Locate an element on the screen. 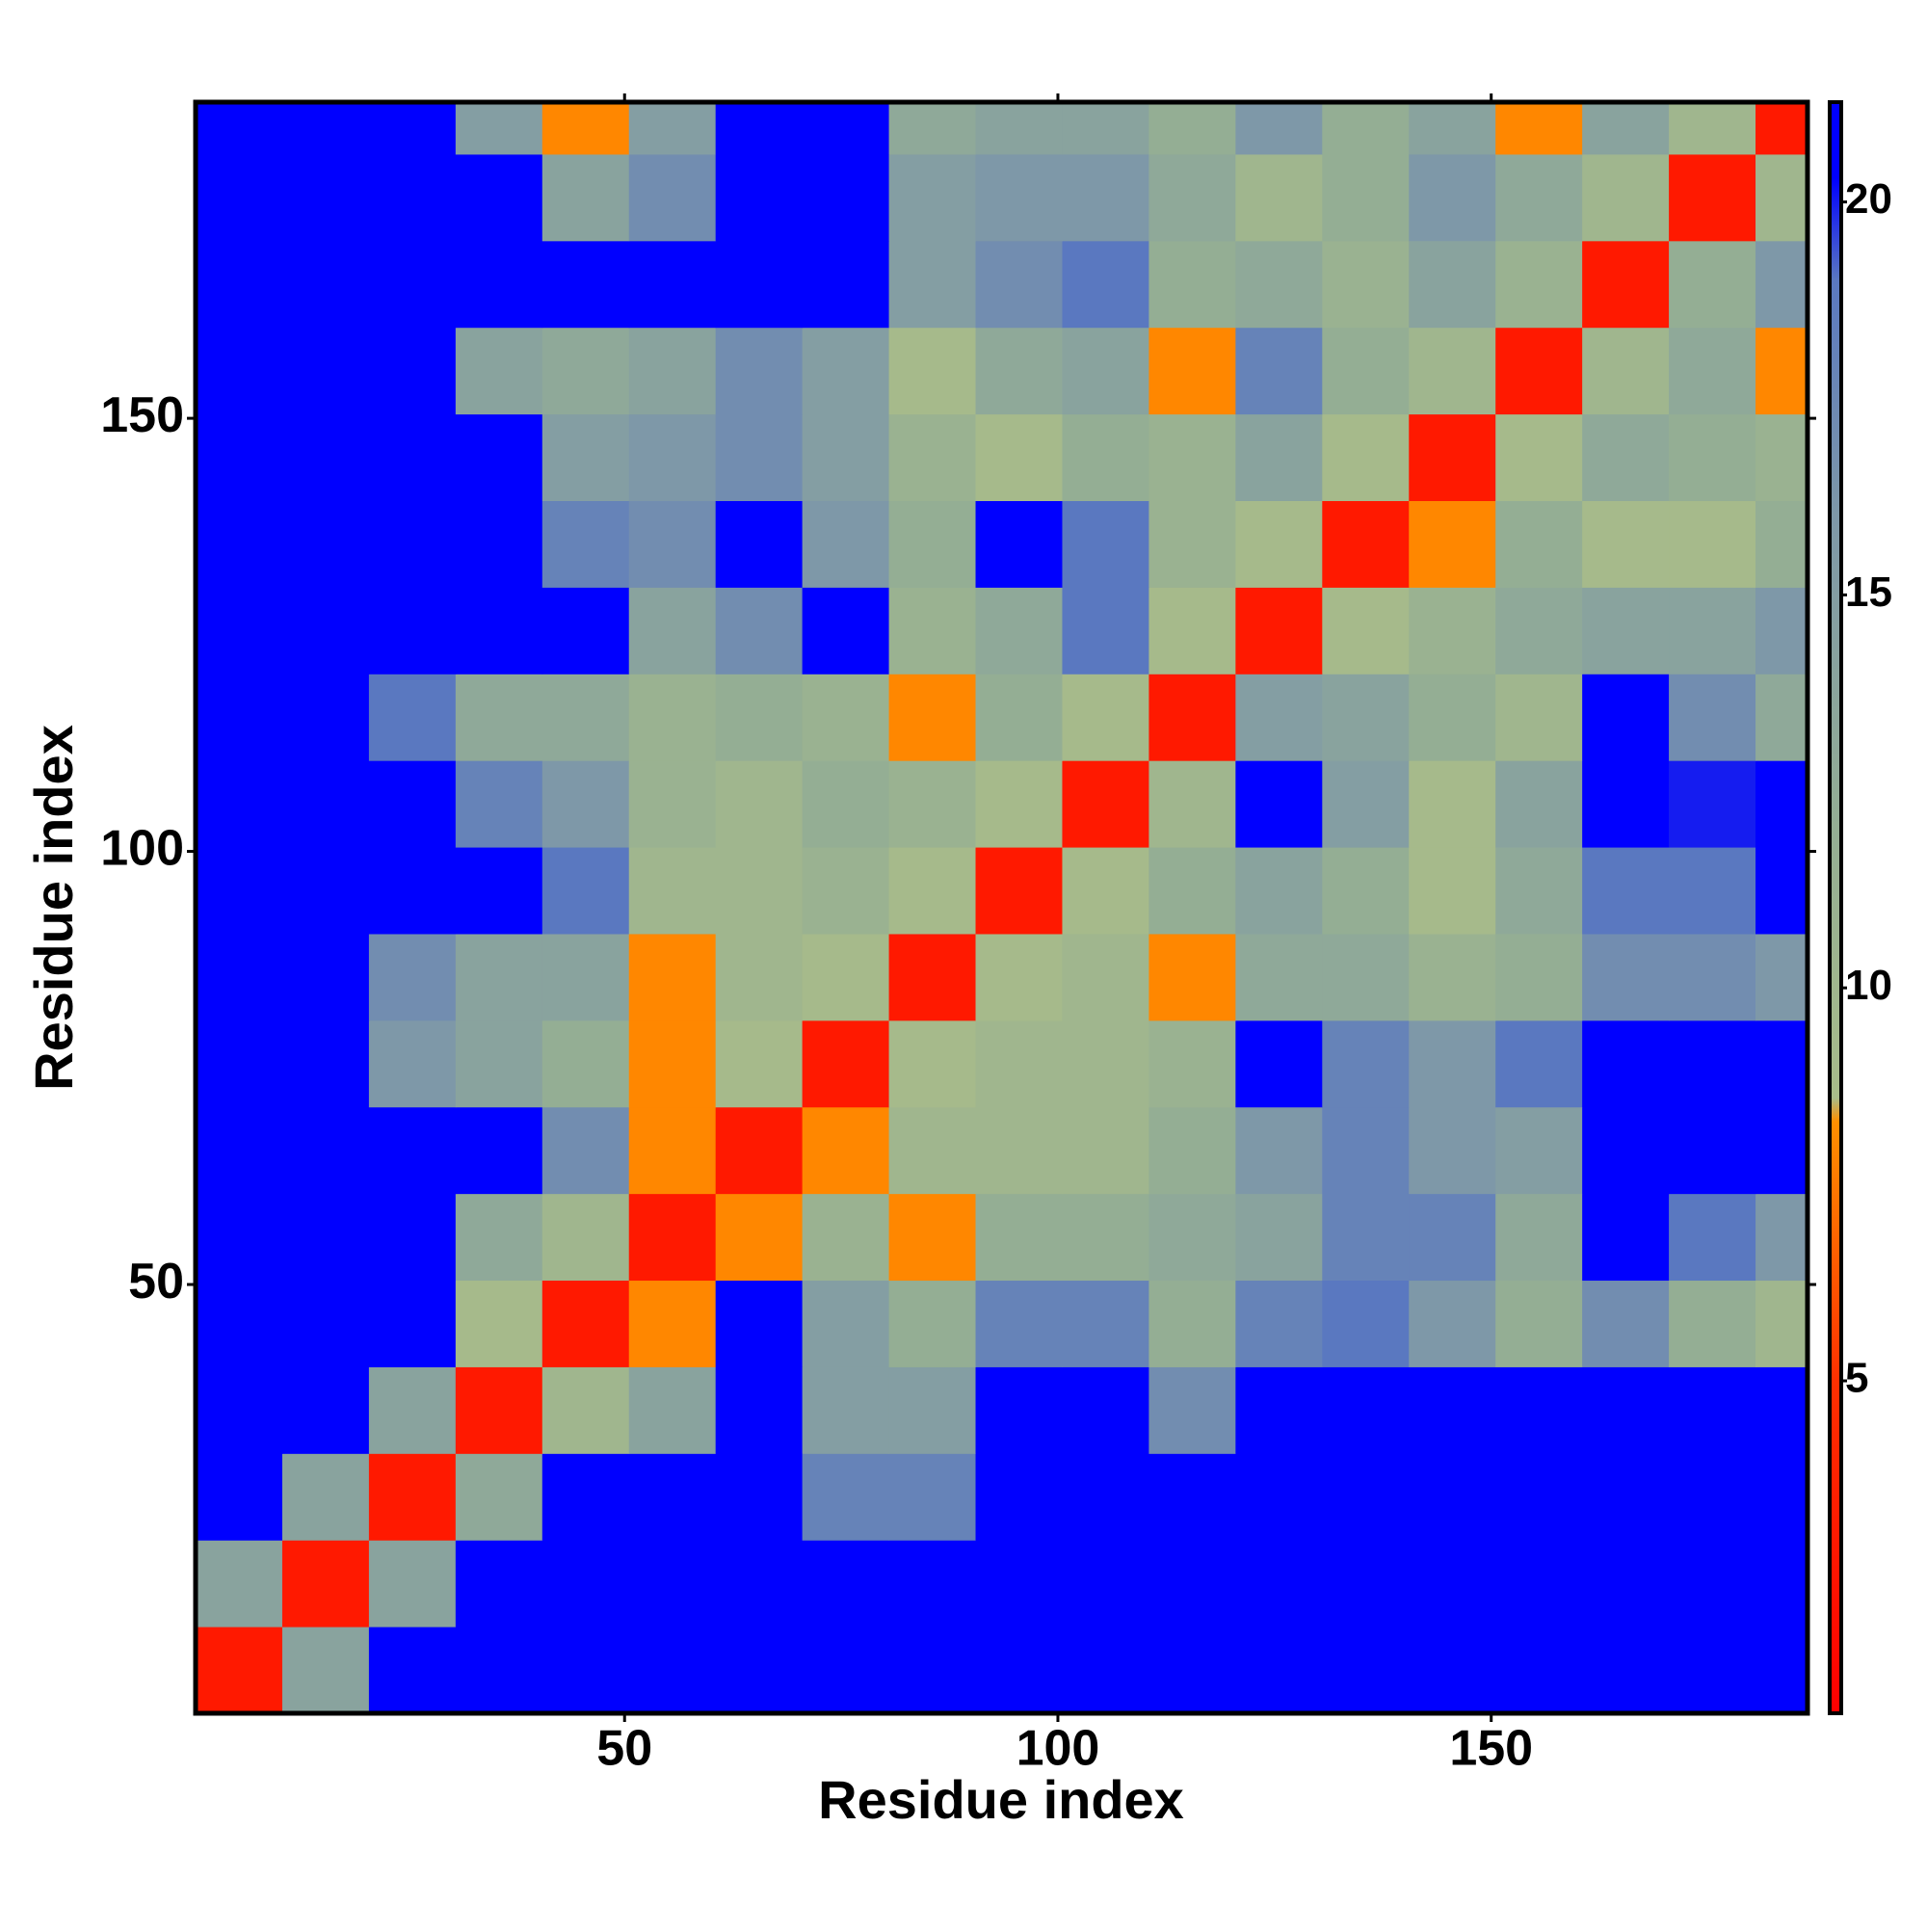 The image size is (1927, 1932). y-axis-title: Residue index is located at coordinates (53, 908).